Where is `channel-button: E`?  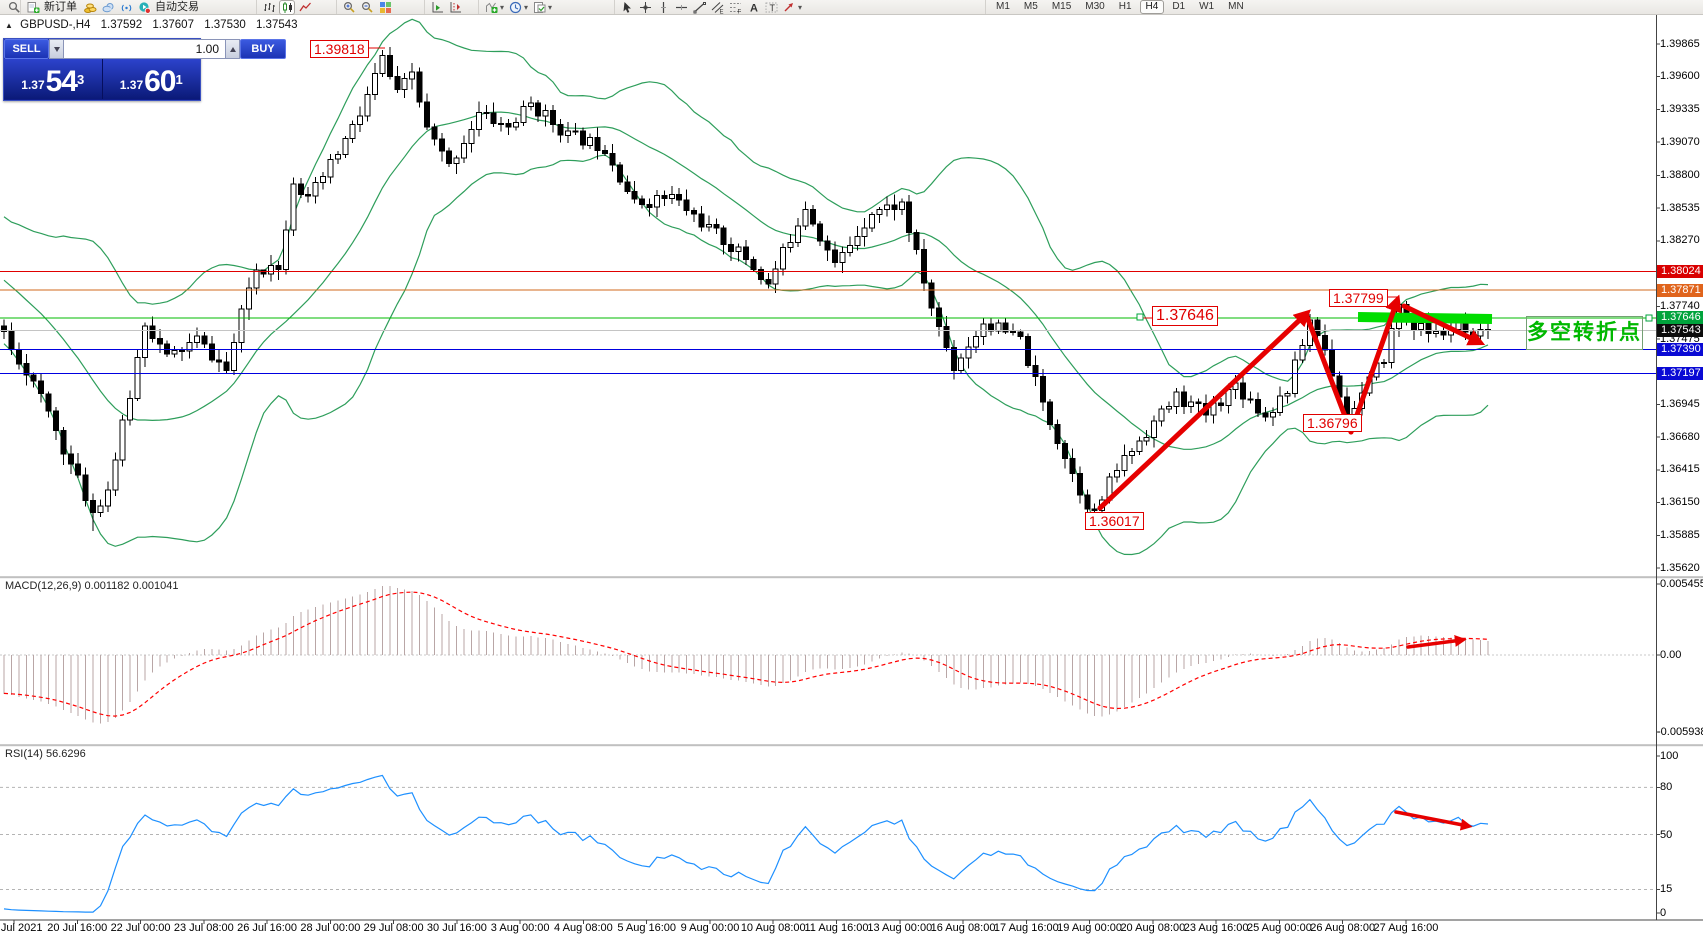
channel-button: E is located at coordinates (717, 7).